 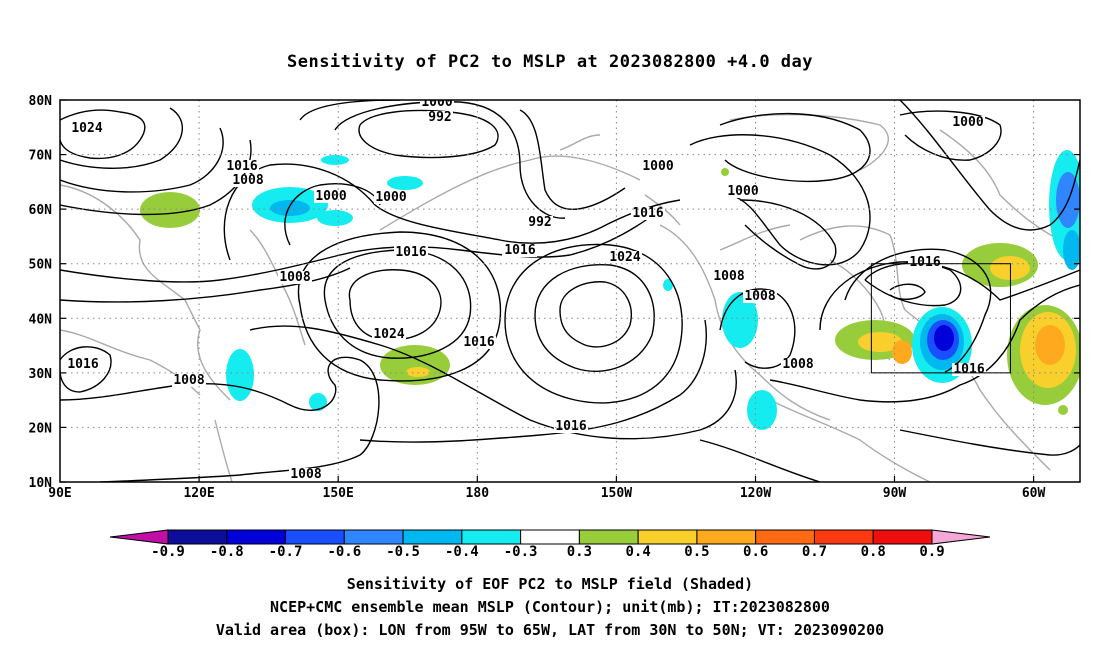 What do you see at coordinates (41, 483) in the screenshot?
I see `lat-label: 10N` at bounding box center [41, 483].